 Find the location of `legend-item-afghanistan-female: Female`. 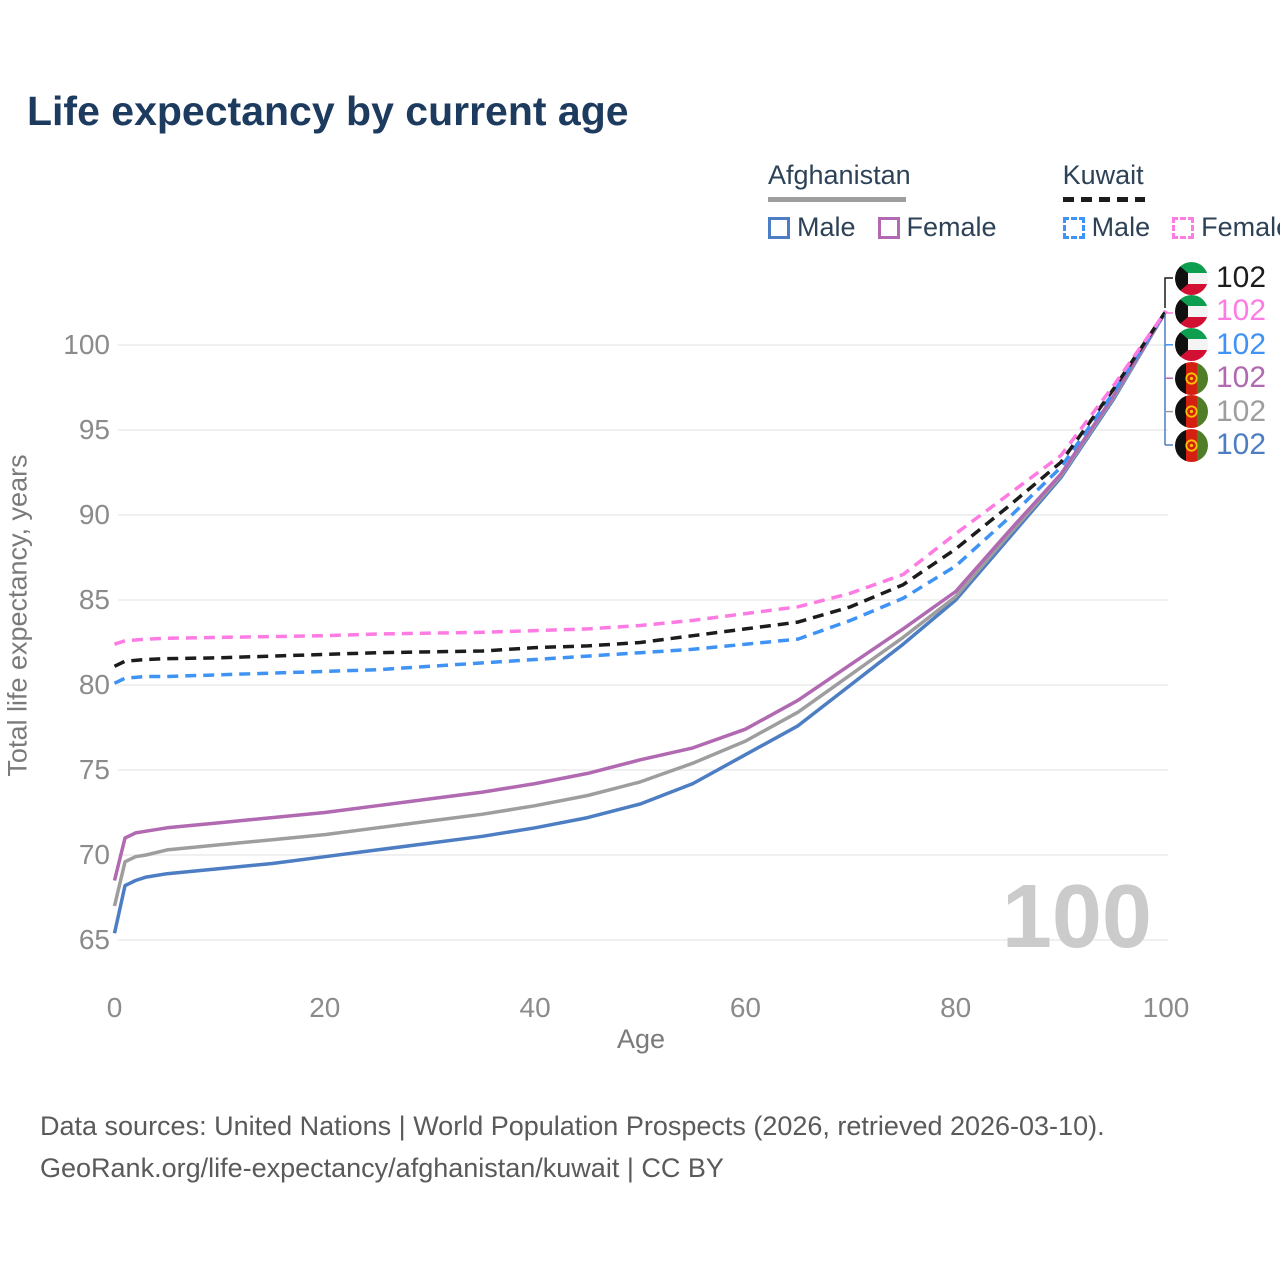

legend-item-afghanistan-female: Female is located at coordinates (937, 227).